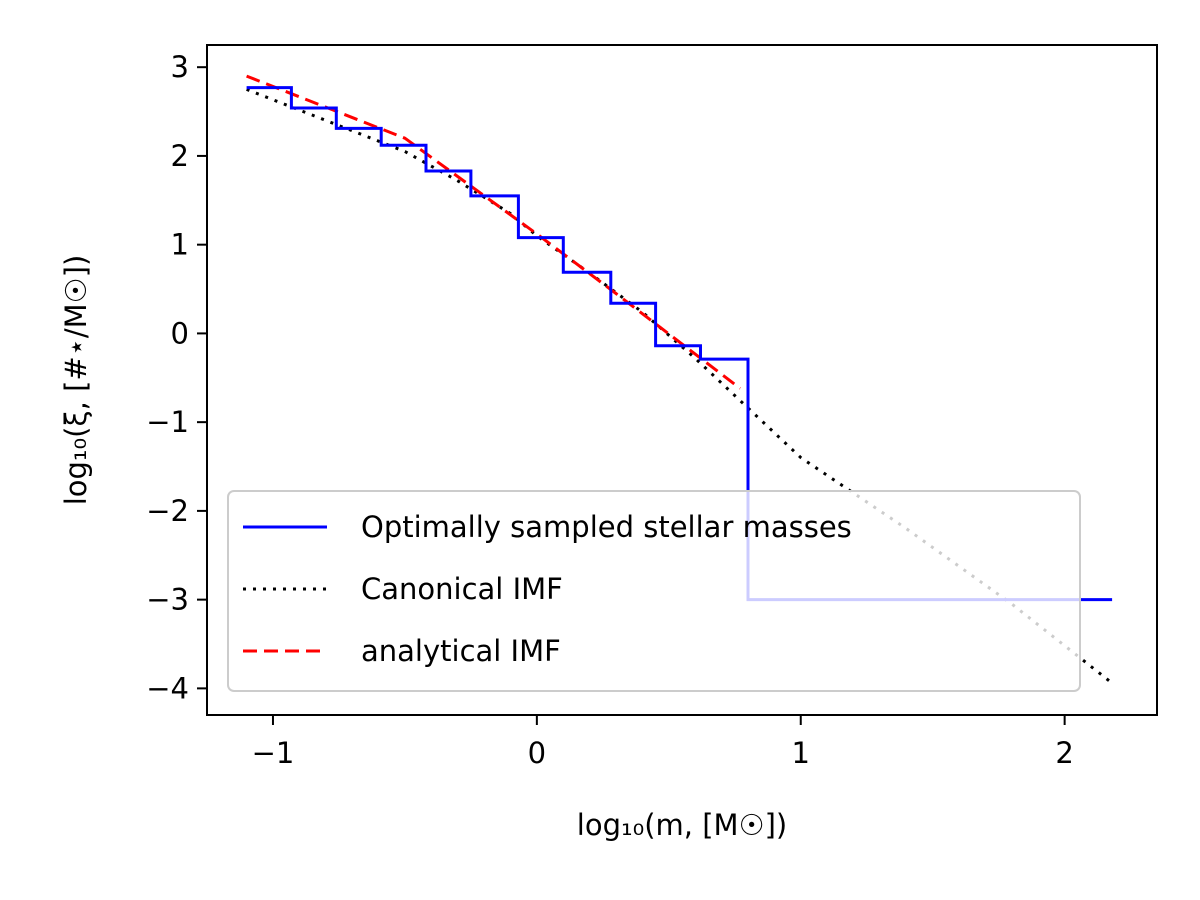 This screenshot has height=900, width=1200. What do you see at coordinates (461, 651) in the screenshot?
I see `legend-label: analytical IMF` at bounding box center [461, 651].